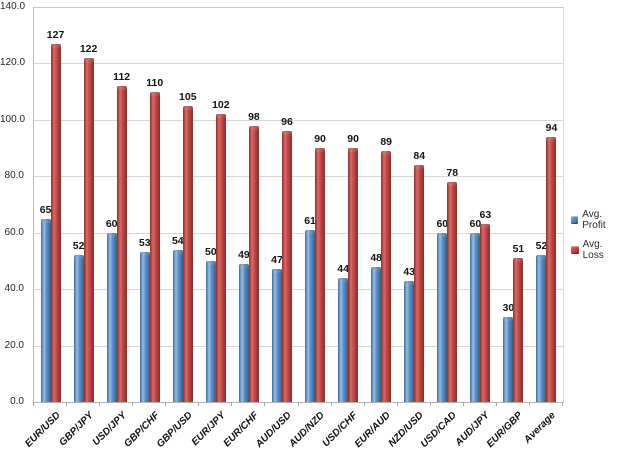 The width and height of the screenshot is (624, 454). What do you see at coordinates (78, 328) in the screenshot?
I see `bar-avg-profit-gbp-jpy` at bounding box center [78, 328].